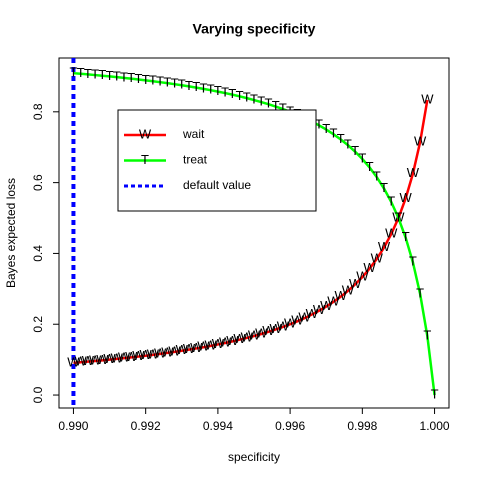 The image size is (480, 480). Describe the element at coordinates (145, 159) in the screenshot. I see `legend-marker: T` at that location.